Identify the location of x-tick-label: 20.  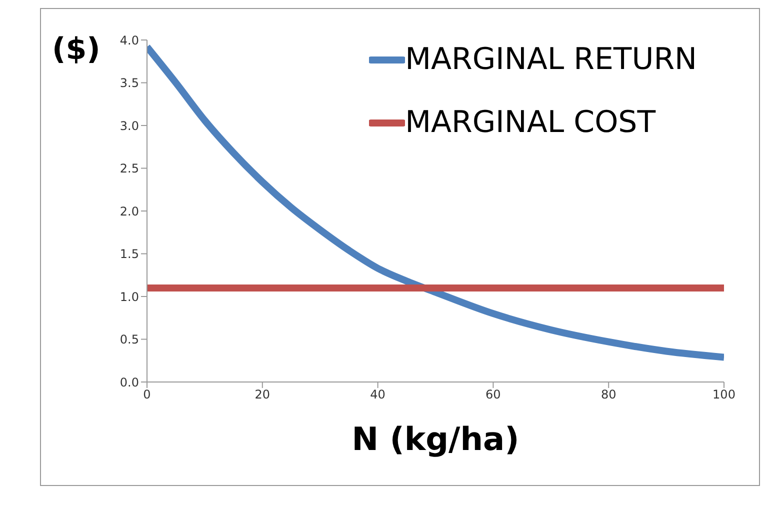
(262, 395).